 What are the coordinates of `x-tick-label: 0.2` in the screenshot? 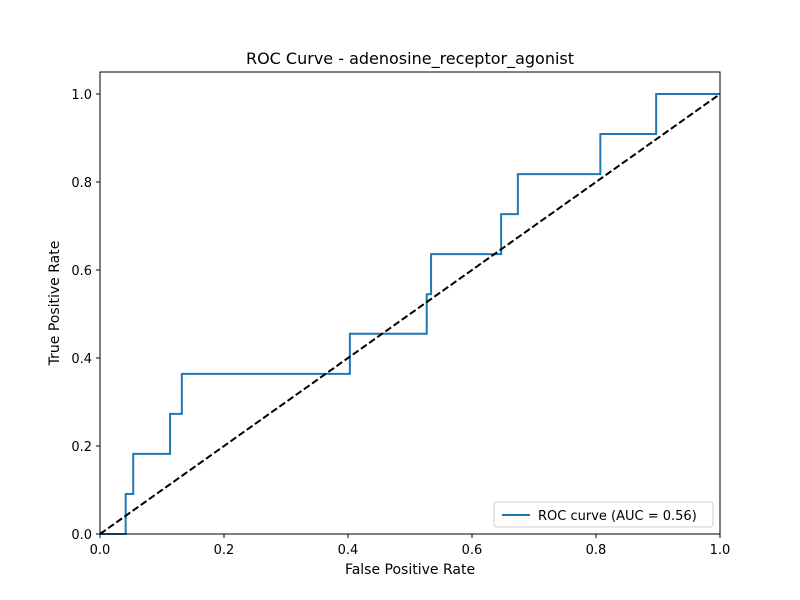 It's located at (224, 550).